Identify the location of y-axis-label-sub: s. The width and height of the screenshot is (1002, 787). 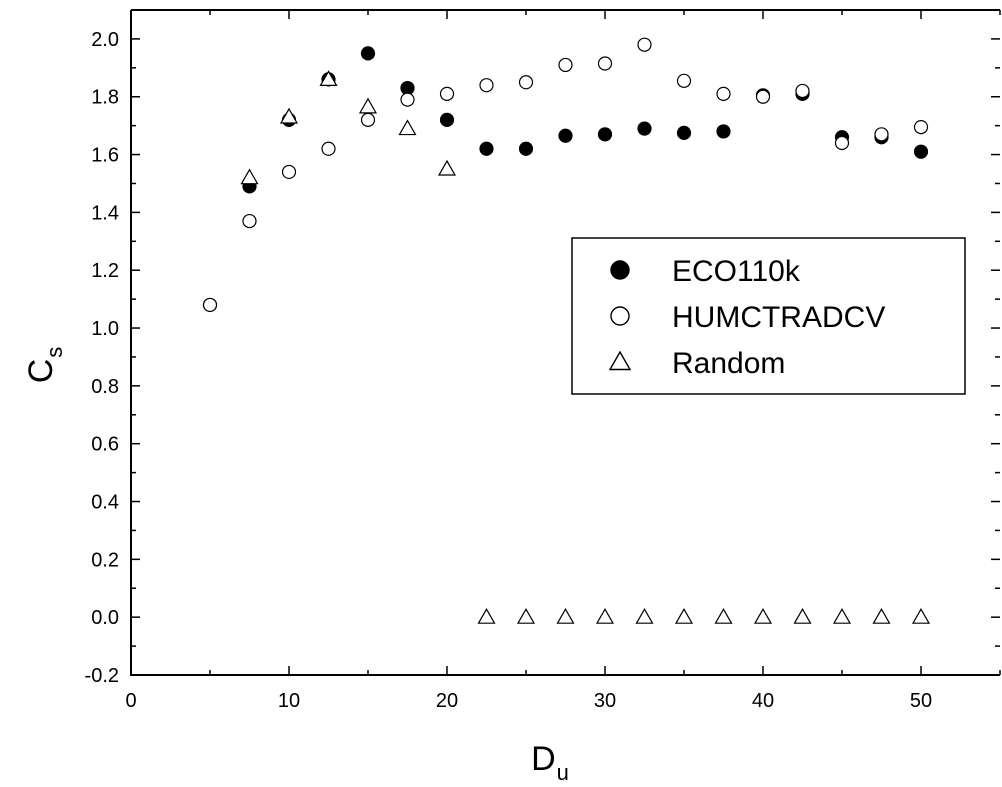
(54, 352).